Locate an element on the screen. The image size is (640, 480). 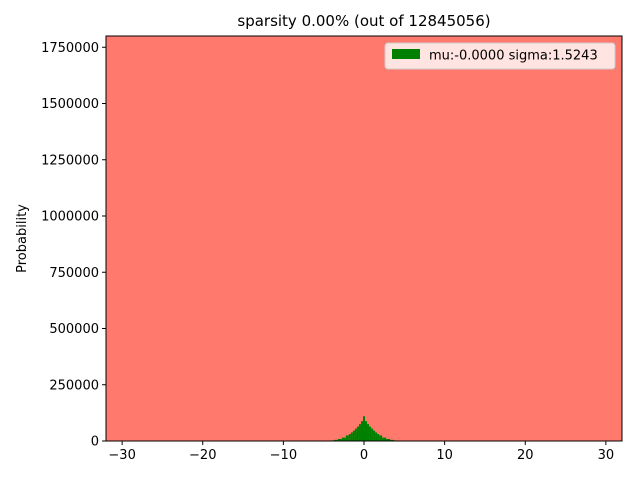
x-tick-label: −30 is located at coordinates (121, 455).